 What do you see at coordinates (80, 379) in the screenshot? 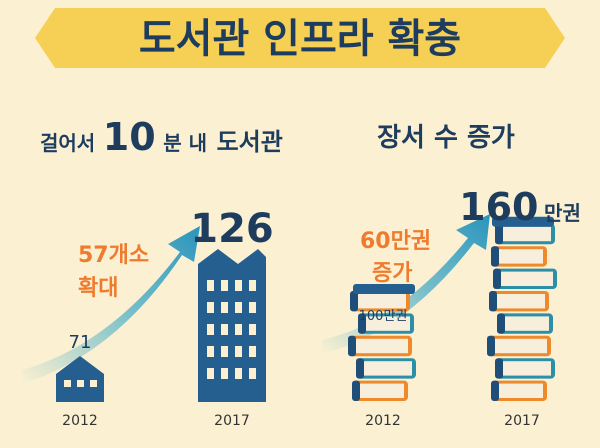
I see `bar-2012-house` at bounding box center [80, 379].